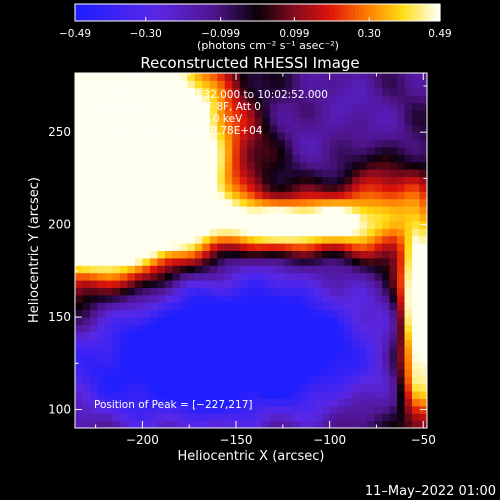 The width and height of the screenshot is (500, 500). I want to click on colorbar-ticks: −0.49 −0.30 −0.099 0.099 0.30 0.49, so click(255, 28).